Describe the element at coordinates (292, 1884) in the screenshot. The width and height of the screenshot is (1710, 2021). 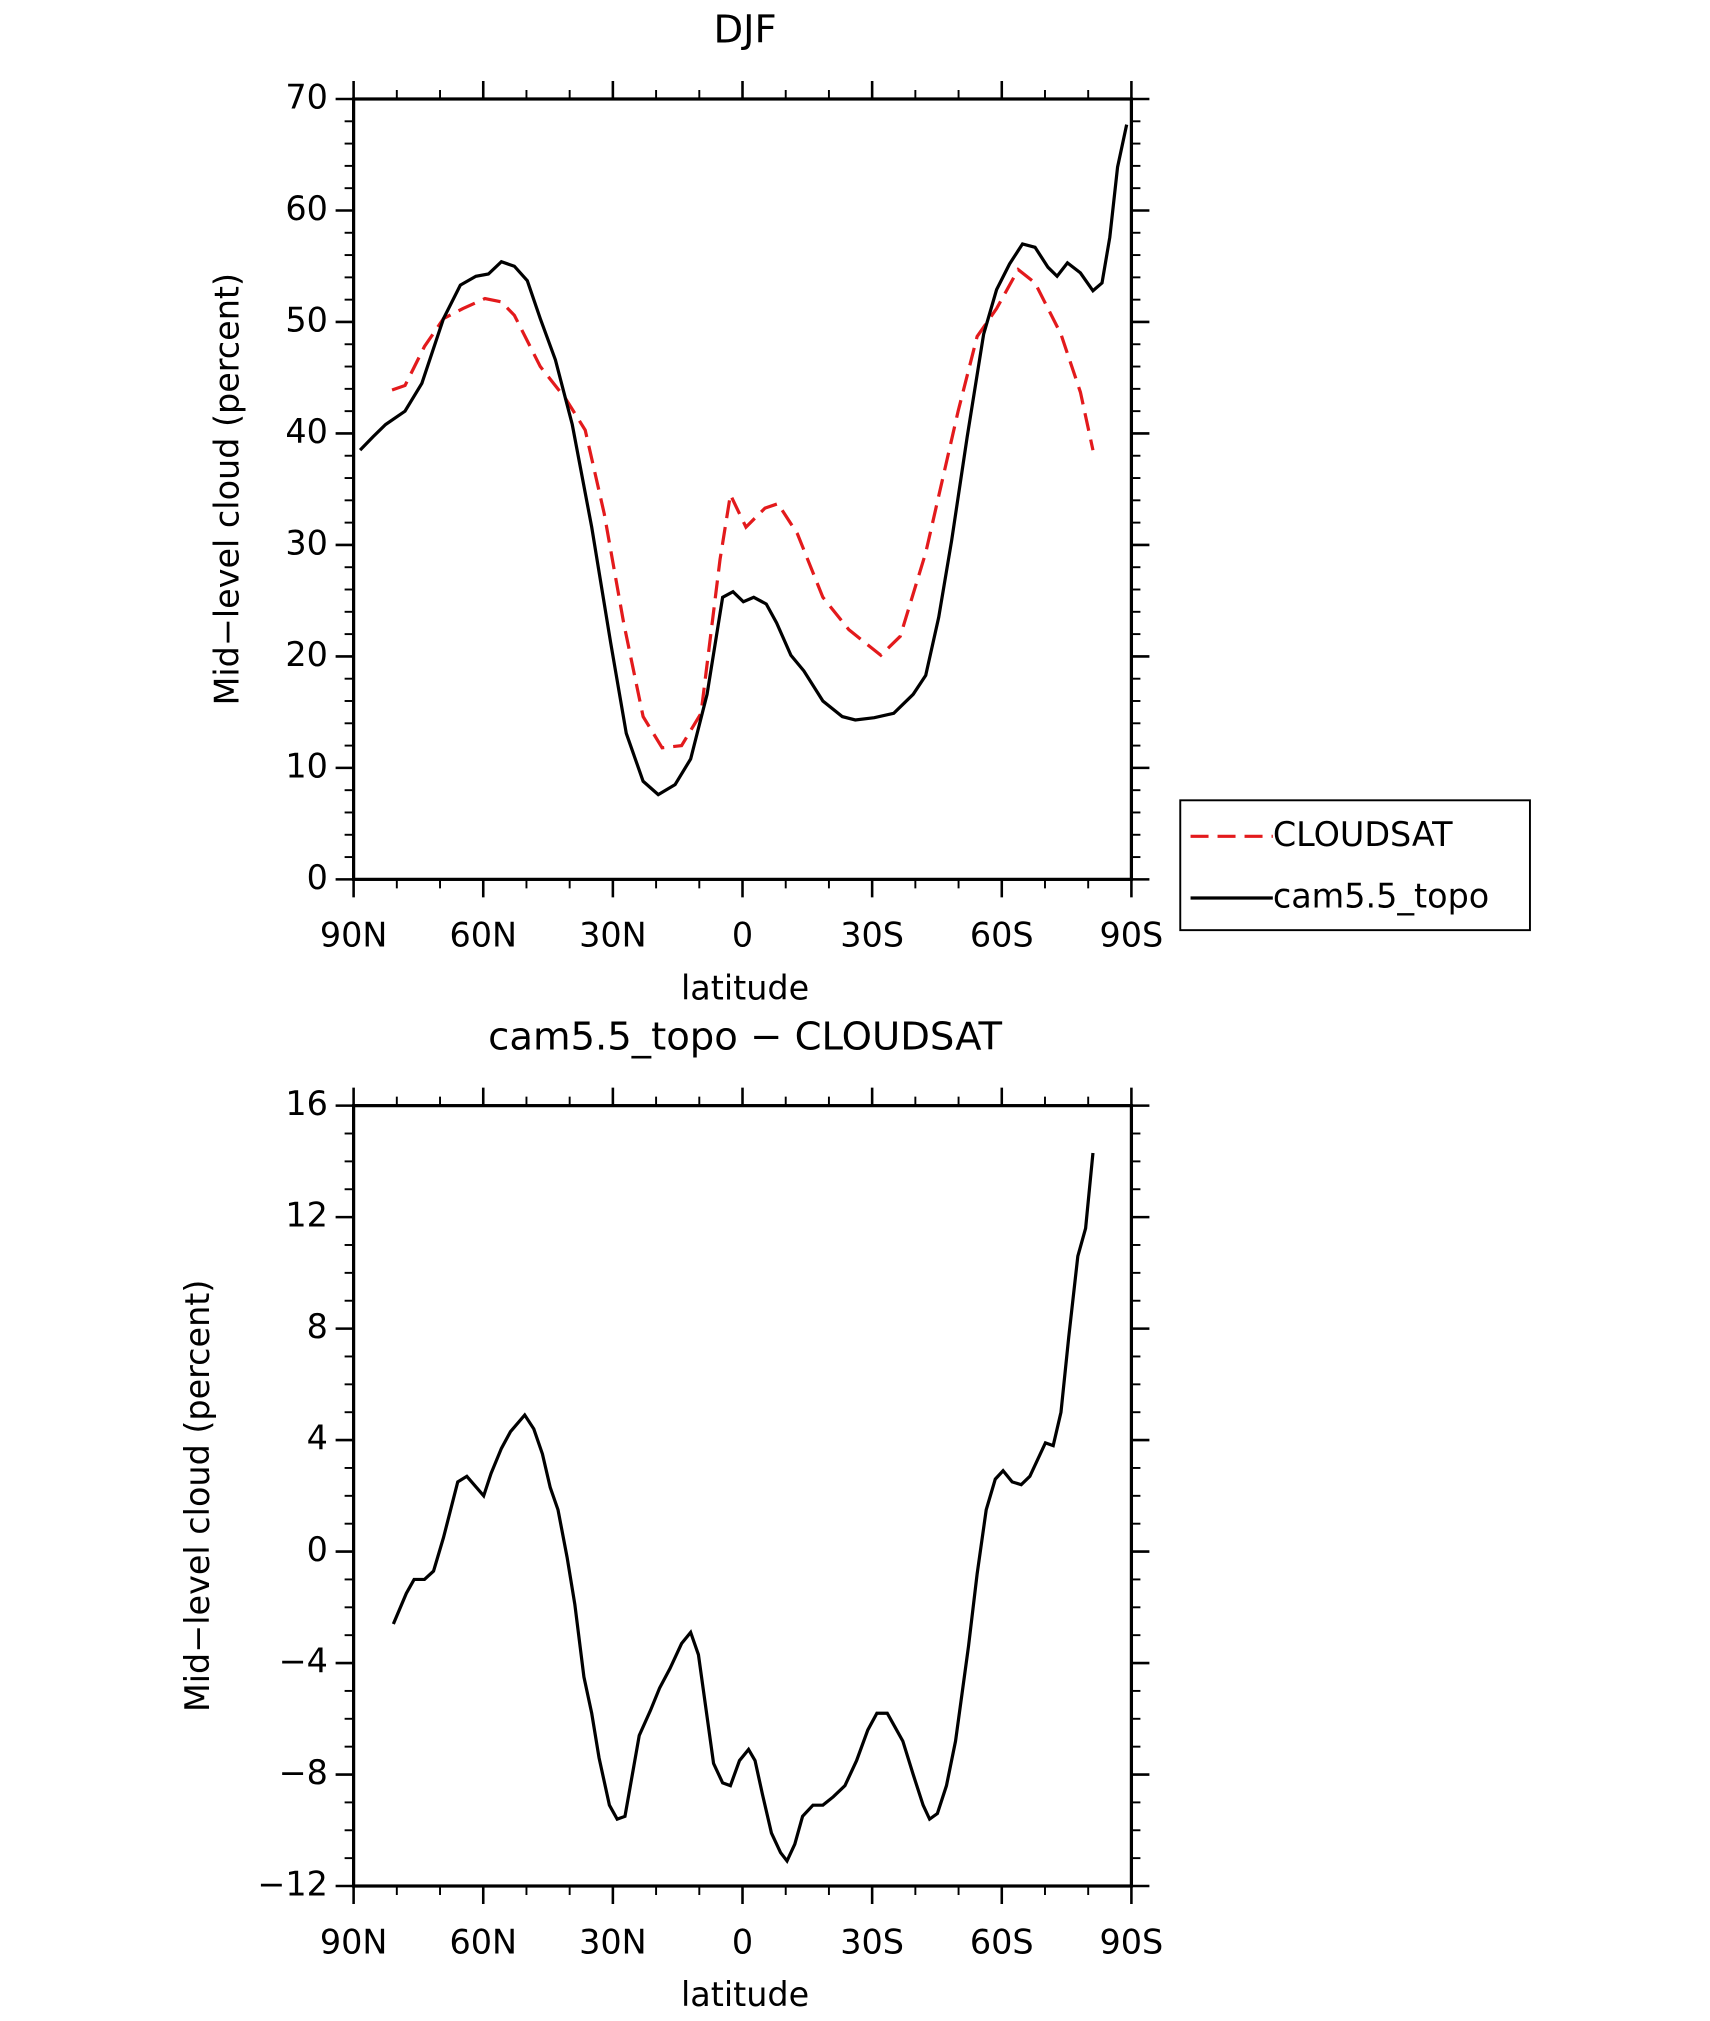
I see `y-tick-label: −12` at that location.